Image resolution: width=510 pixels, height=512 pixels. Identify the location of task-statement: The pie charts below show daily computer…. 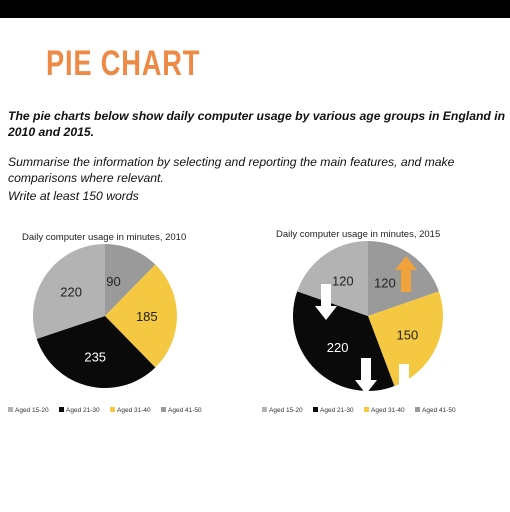
(258, 124).